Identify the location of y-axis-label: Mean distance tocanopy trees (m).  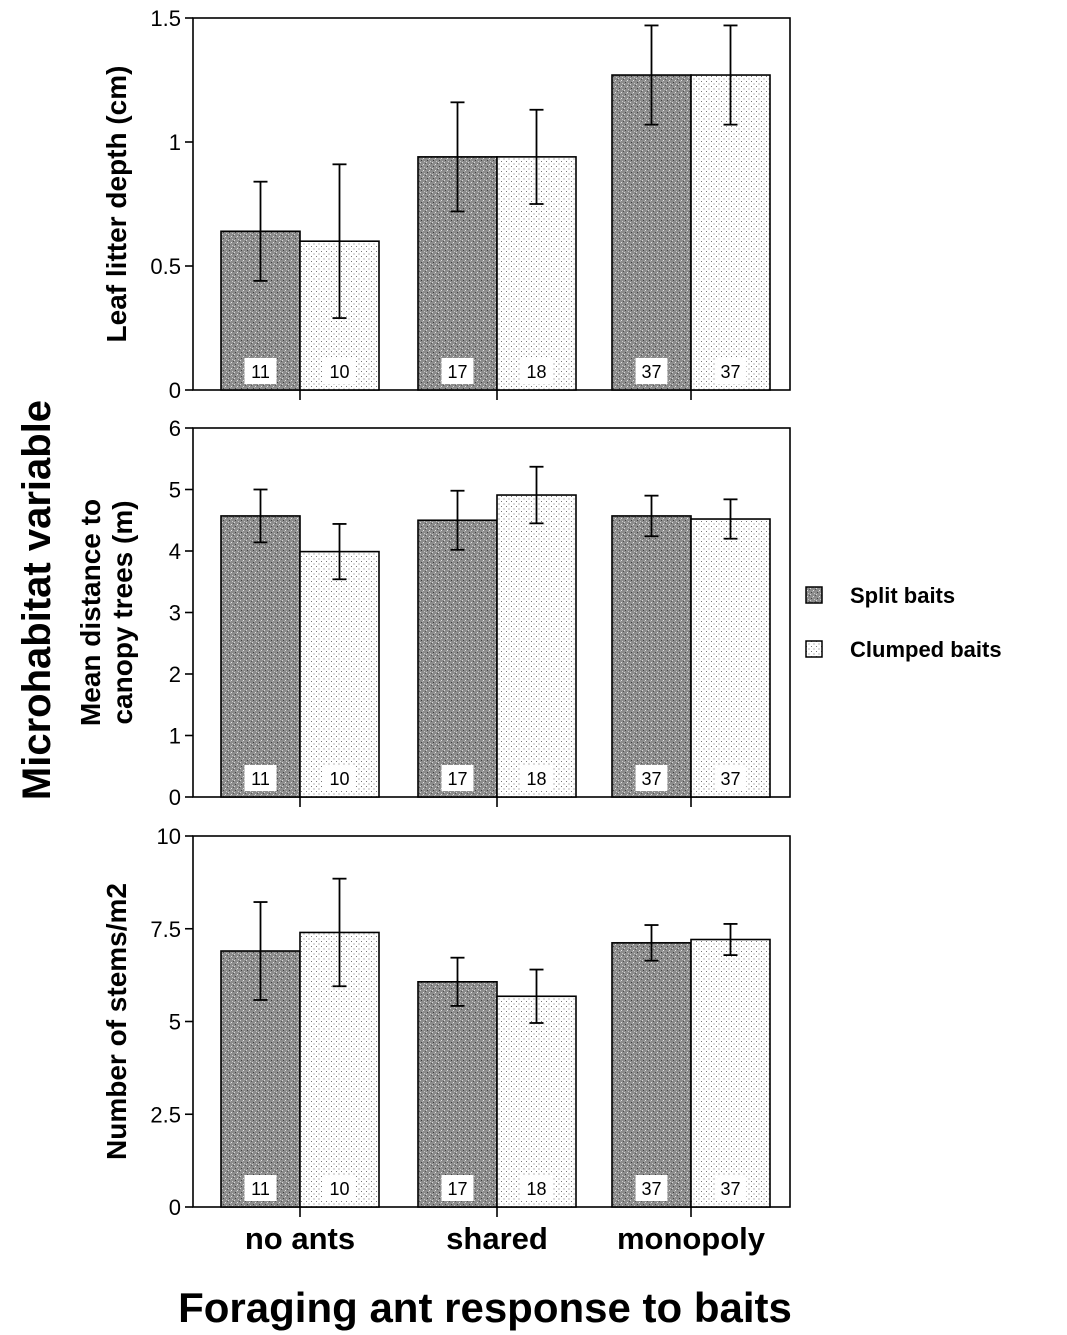
(106, 612).